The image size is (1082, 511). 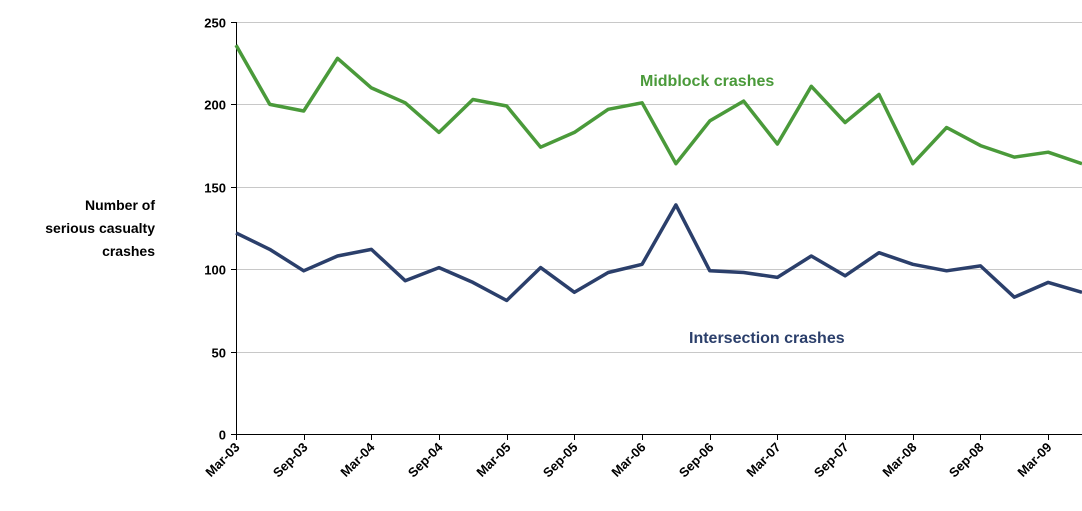 I want to click on x-tick-label: Mar-04, so click(x=357, y=459).